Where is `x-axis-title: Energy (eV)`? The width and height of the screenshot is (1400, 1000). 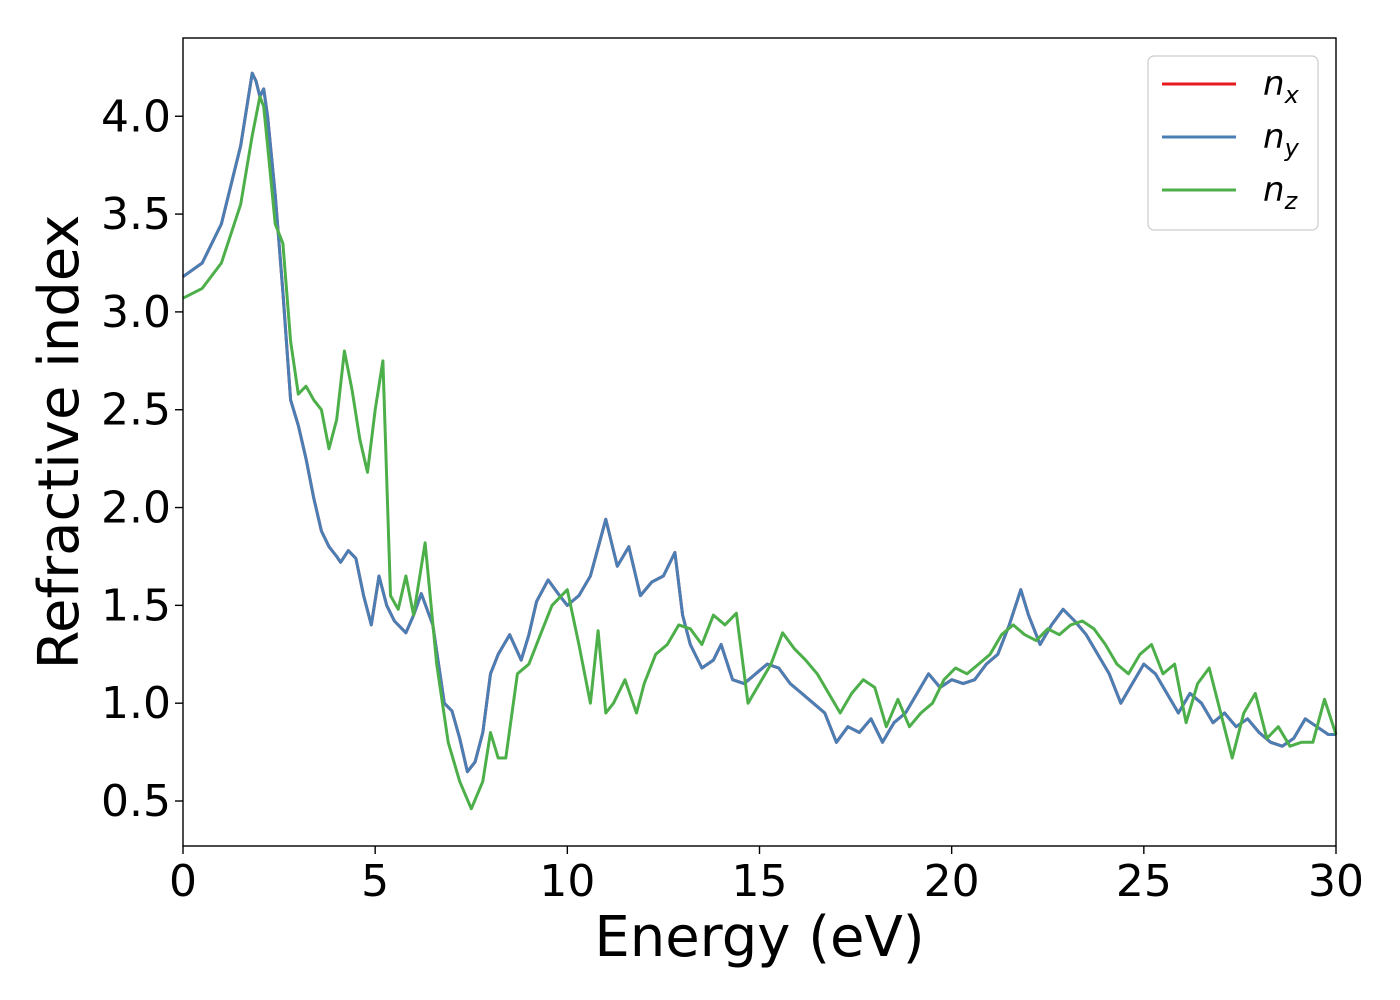 x-axis-title: Energy (eV) is located at coordinates (759, 937).